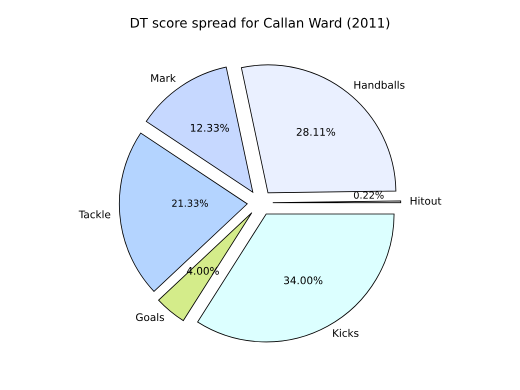 The image size is (520, 390). What do you see at coordinates (303, 280) in the screenshot?
I see `data-label: 34.00%` at bounding box center [303, 280].